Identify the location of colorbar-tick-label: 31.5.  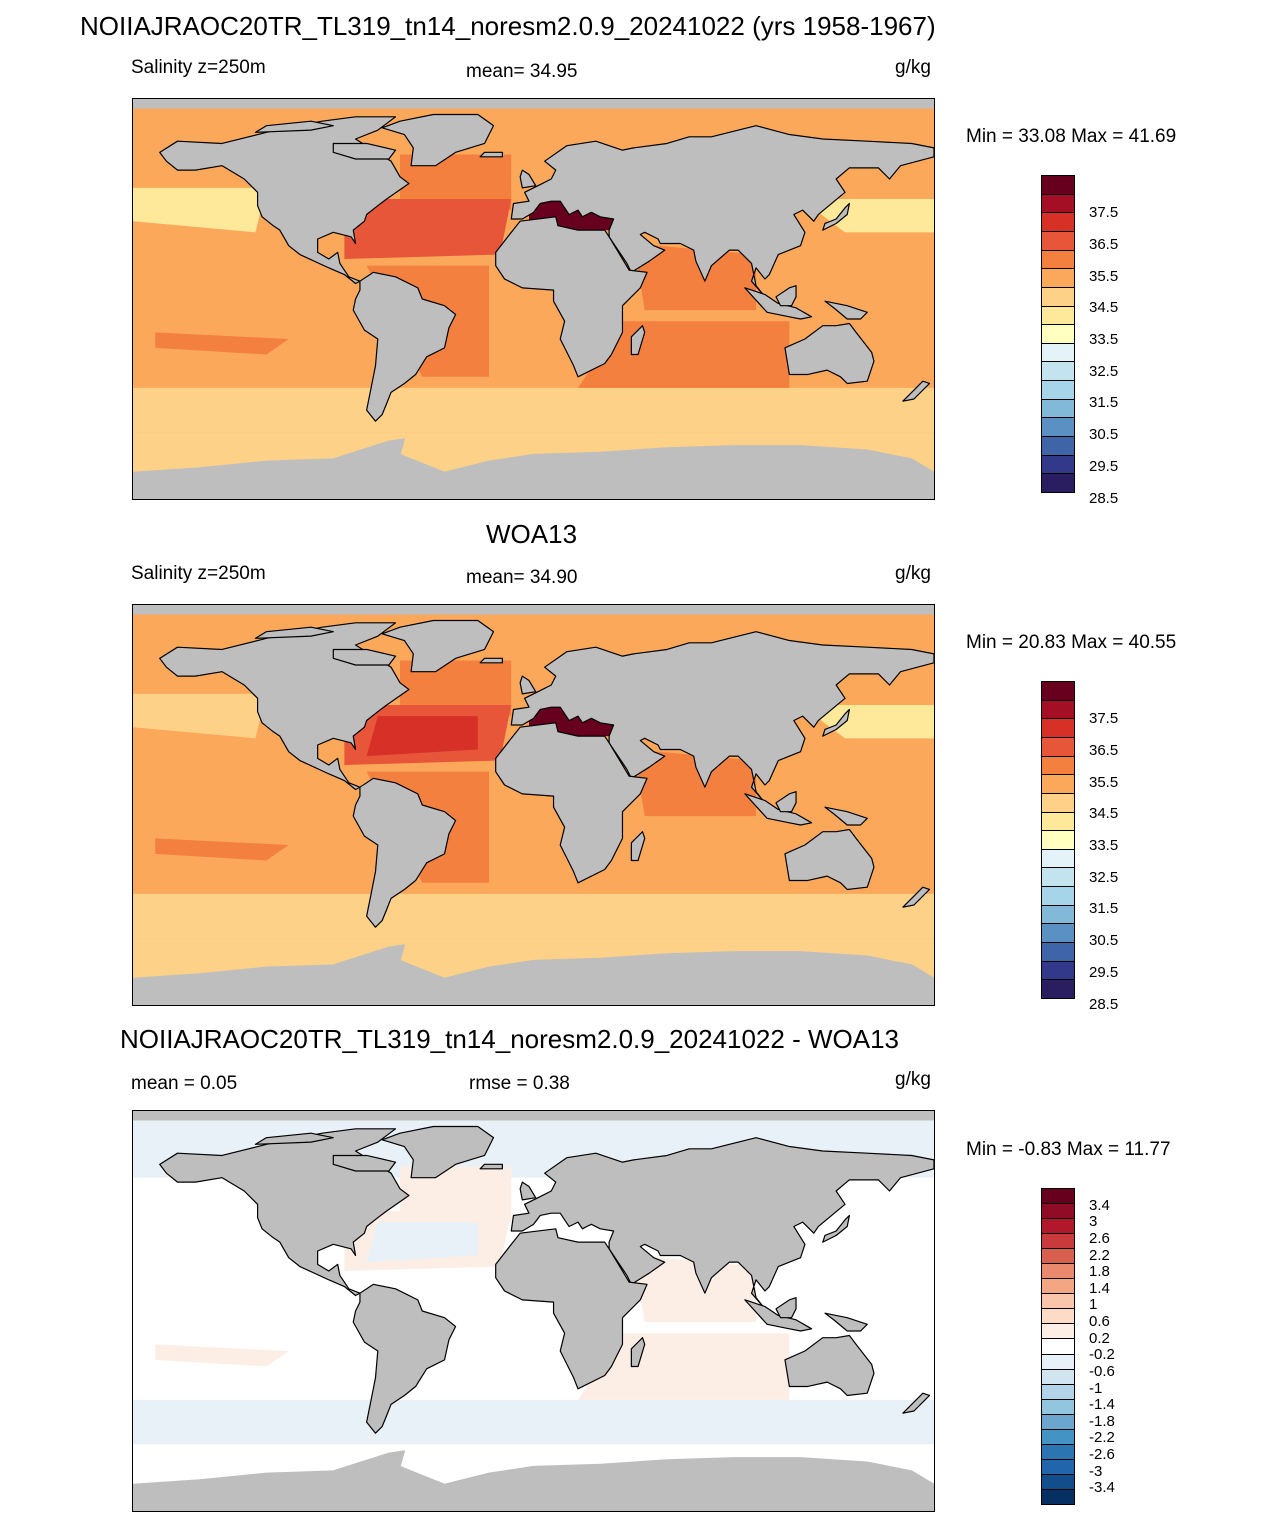
(1104, 909).